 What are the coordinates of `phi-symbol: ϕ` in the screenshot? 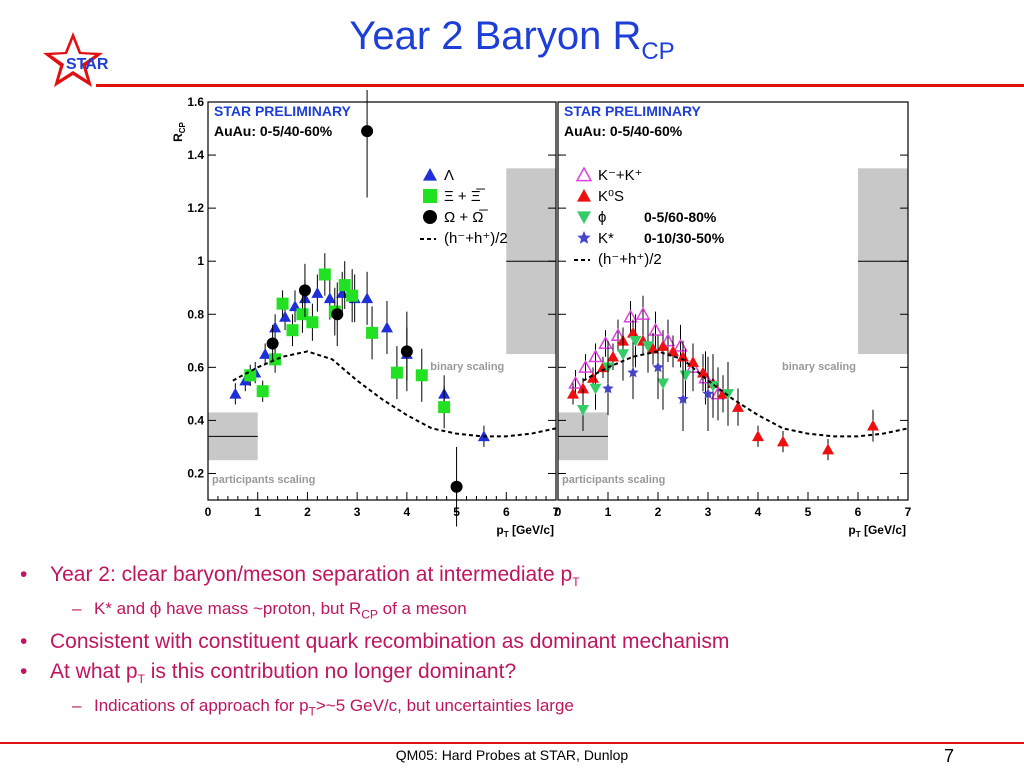 It's located at (155, 609).